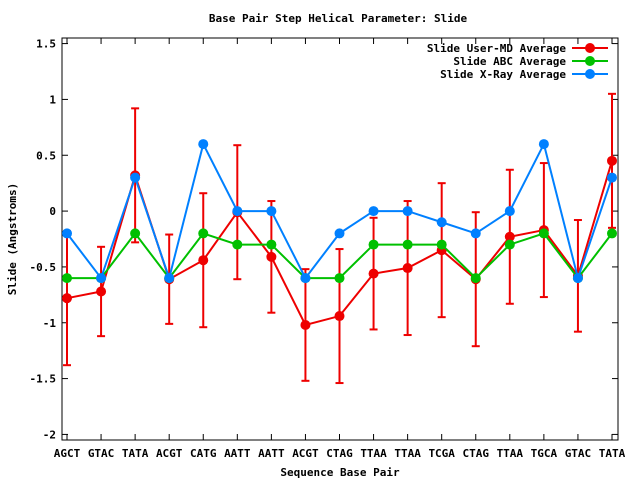 The image size is (640, 480). What do you see at coordinates (503, 74) in the screenshot?
I see `legend-label: Slide X-Ray Average` at bounding box center [503, 74].